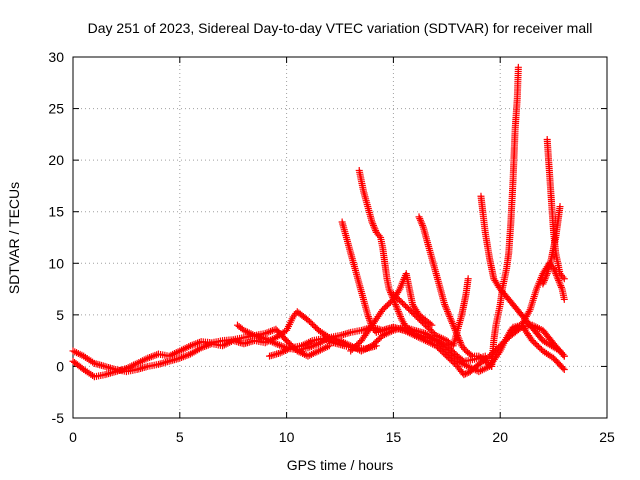 Image resolution: width=640 pixels, height=480 pixels. What do you see at coordinates (56, 109) in the screenshot?
I see `y-tick-label: 25` at bounding box center [56, 109].